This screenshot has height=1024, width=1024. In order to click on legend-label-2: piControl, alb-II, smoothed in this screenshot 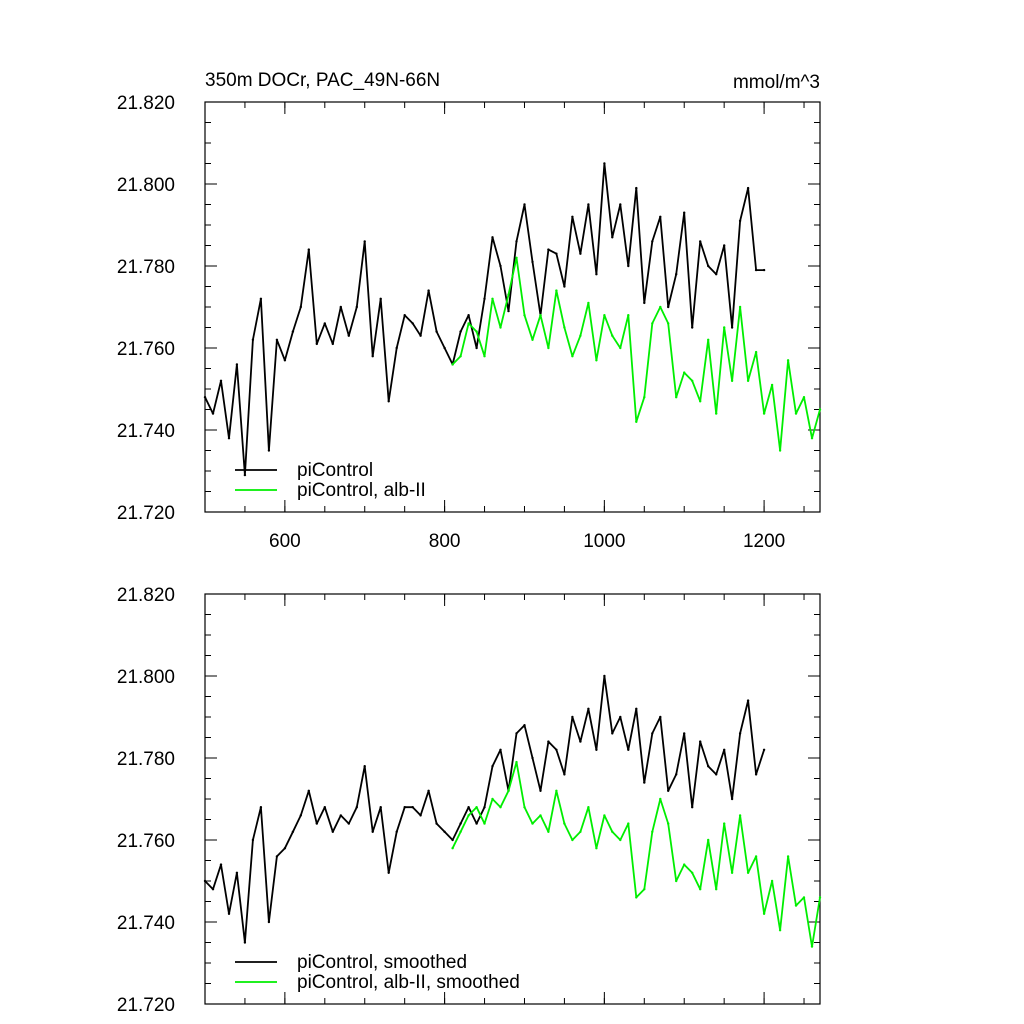, I will do `click(408, 982)`.